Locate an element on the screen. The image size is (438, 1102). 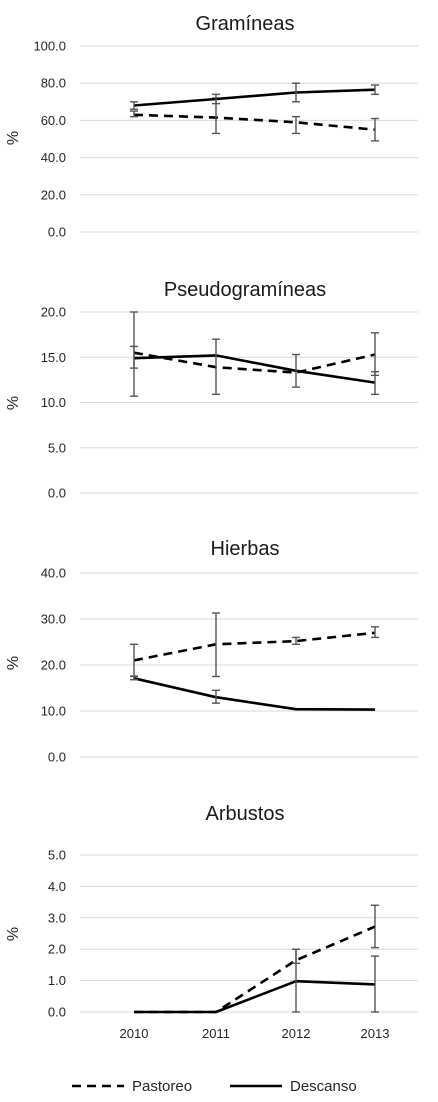
x-tick-label: 2010 is located at coordinates (134, 1033).